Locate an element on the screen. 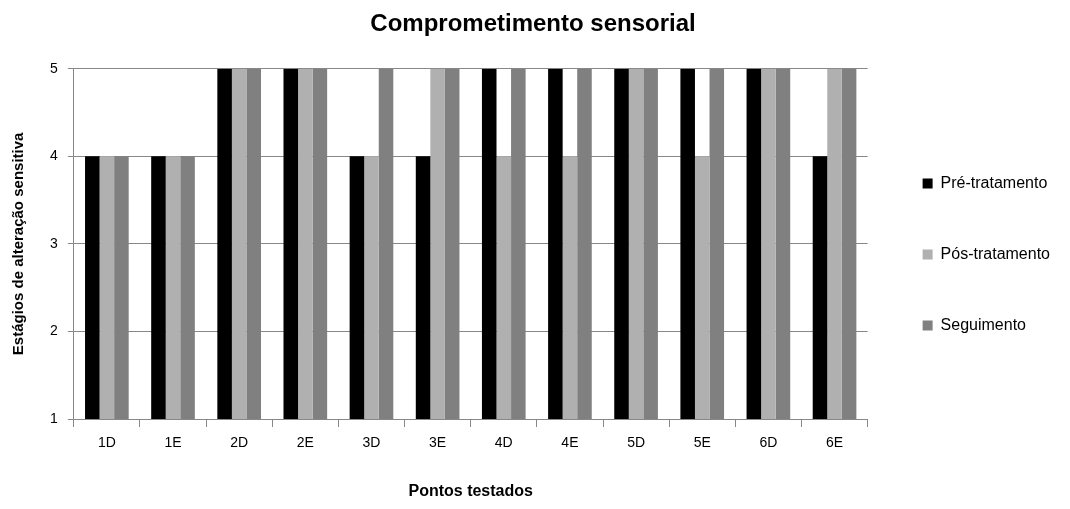  x-tick-label: 3D is located at coordinates (371, 442).